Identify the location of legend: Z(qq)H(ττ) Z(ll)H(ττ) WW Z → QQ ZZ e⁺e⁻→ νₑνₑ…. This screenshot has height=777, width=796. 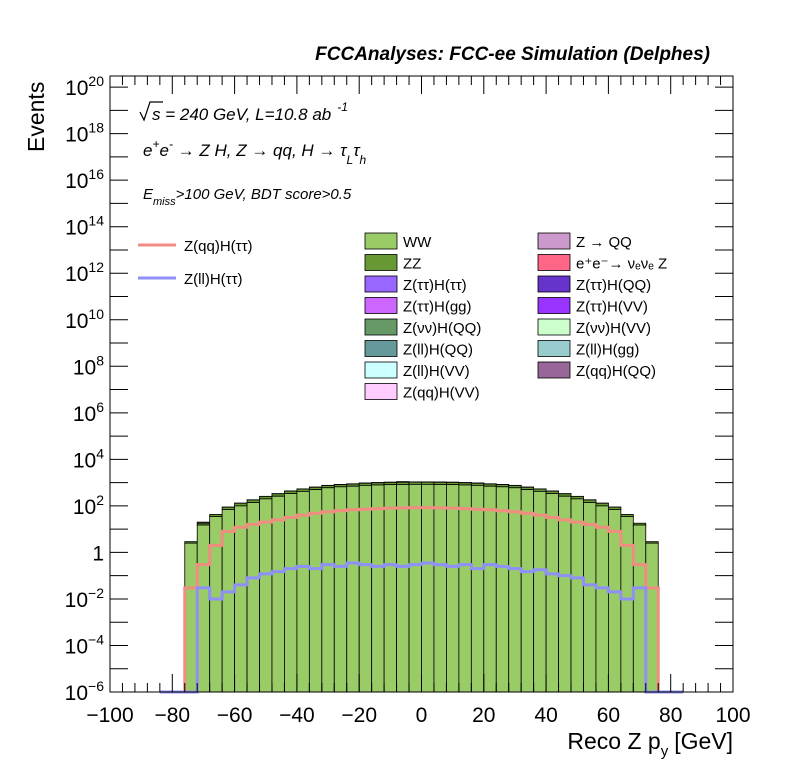
(402, 317).